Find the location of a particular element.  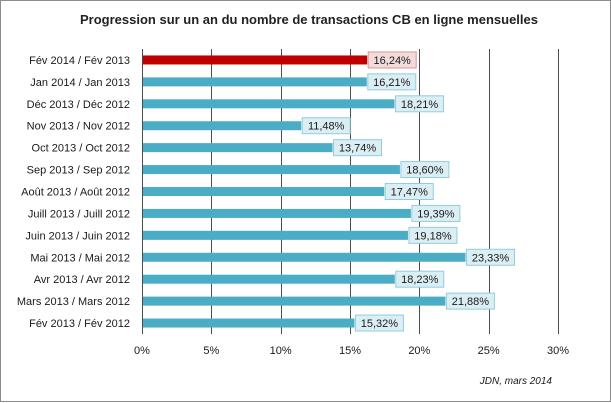

category-label: Fév 2013 / Fév 2012 is located at coordinates (79, 324).